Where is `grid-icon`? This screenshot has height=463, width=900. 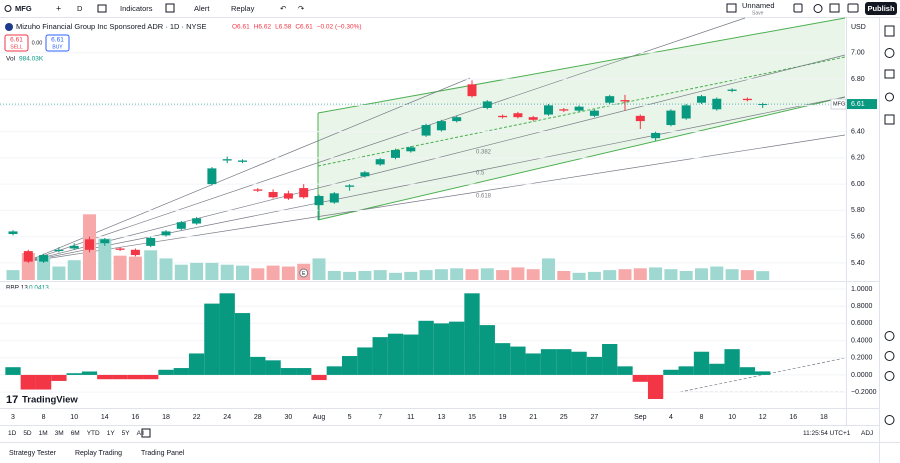 grid-icon is located at coordinates (798, 8).